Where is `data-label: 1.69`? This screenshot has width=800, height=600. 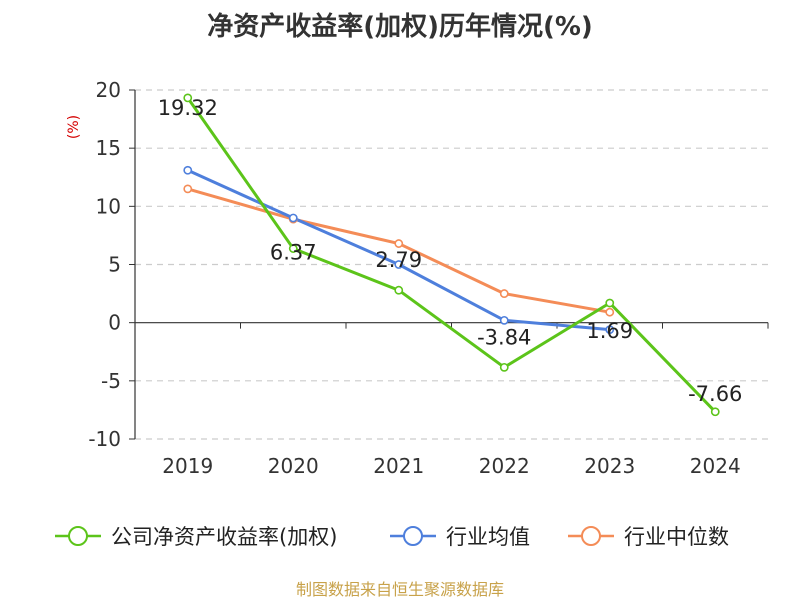
data-label: 1.69 is located at coordinates (609, 331).